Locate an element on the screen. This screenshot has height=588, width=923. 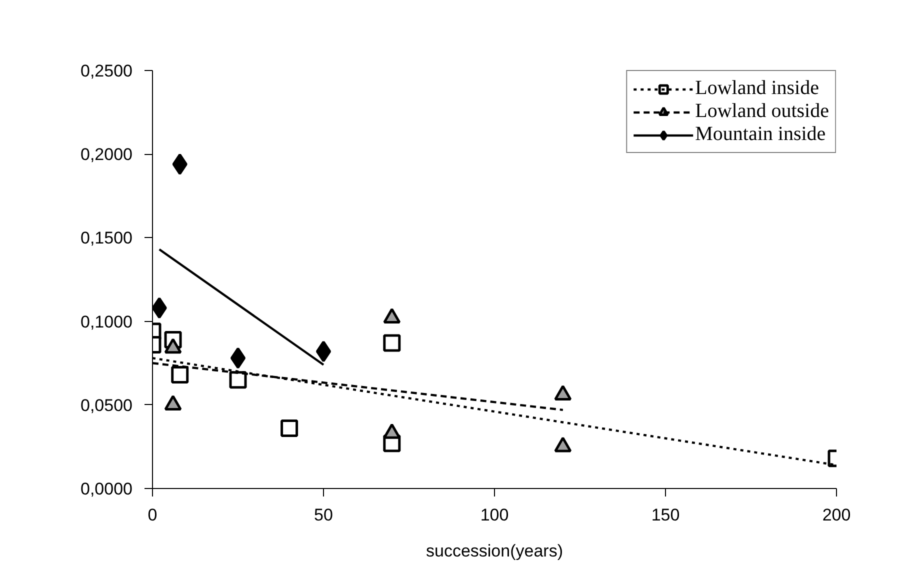
legend-label: Mountain inside is located at coordinates (760, 134).